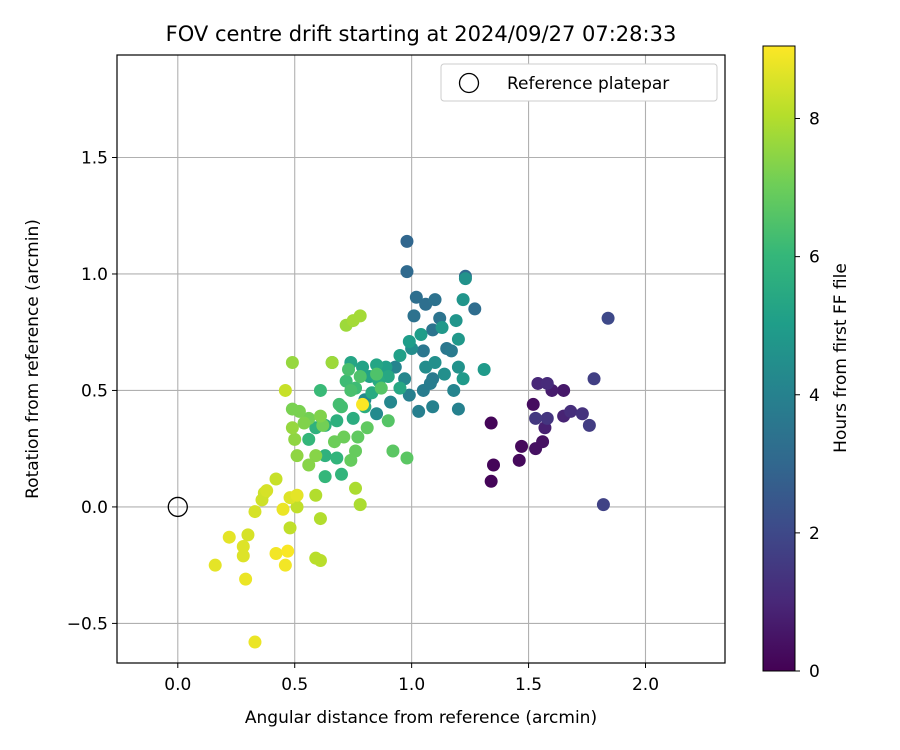 The height and width of the screenshot is (750, 900). Describe the element at coordinates (807, 396) in the screenshot. I see `colorbar-ticks: 0 2 4 6 8` at that location.